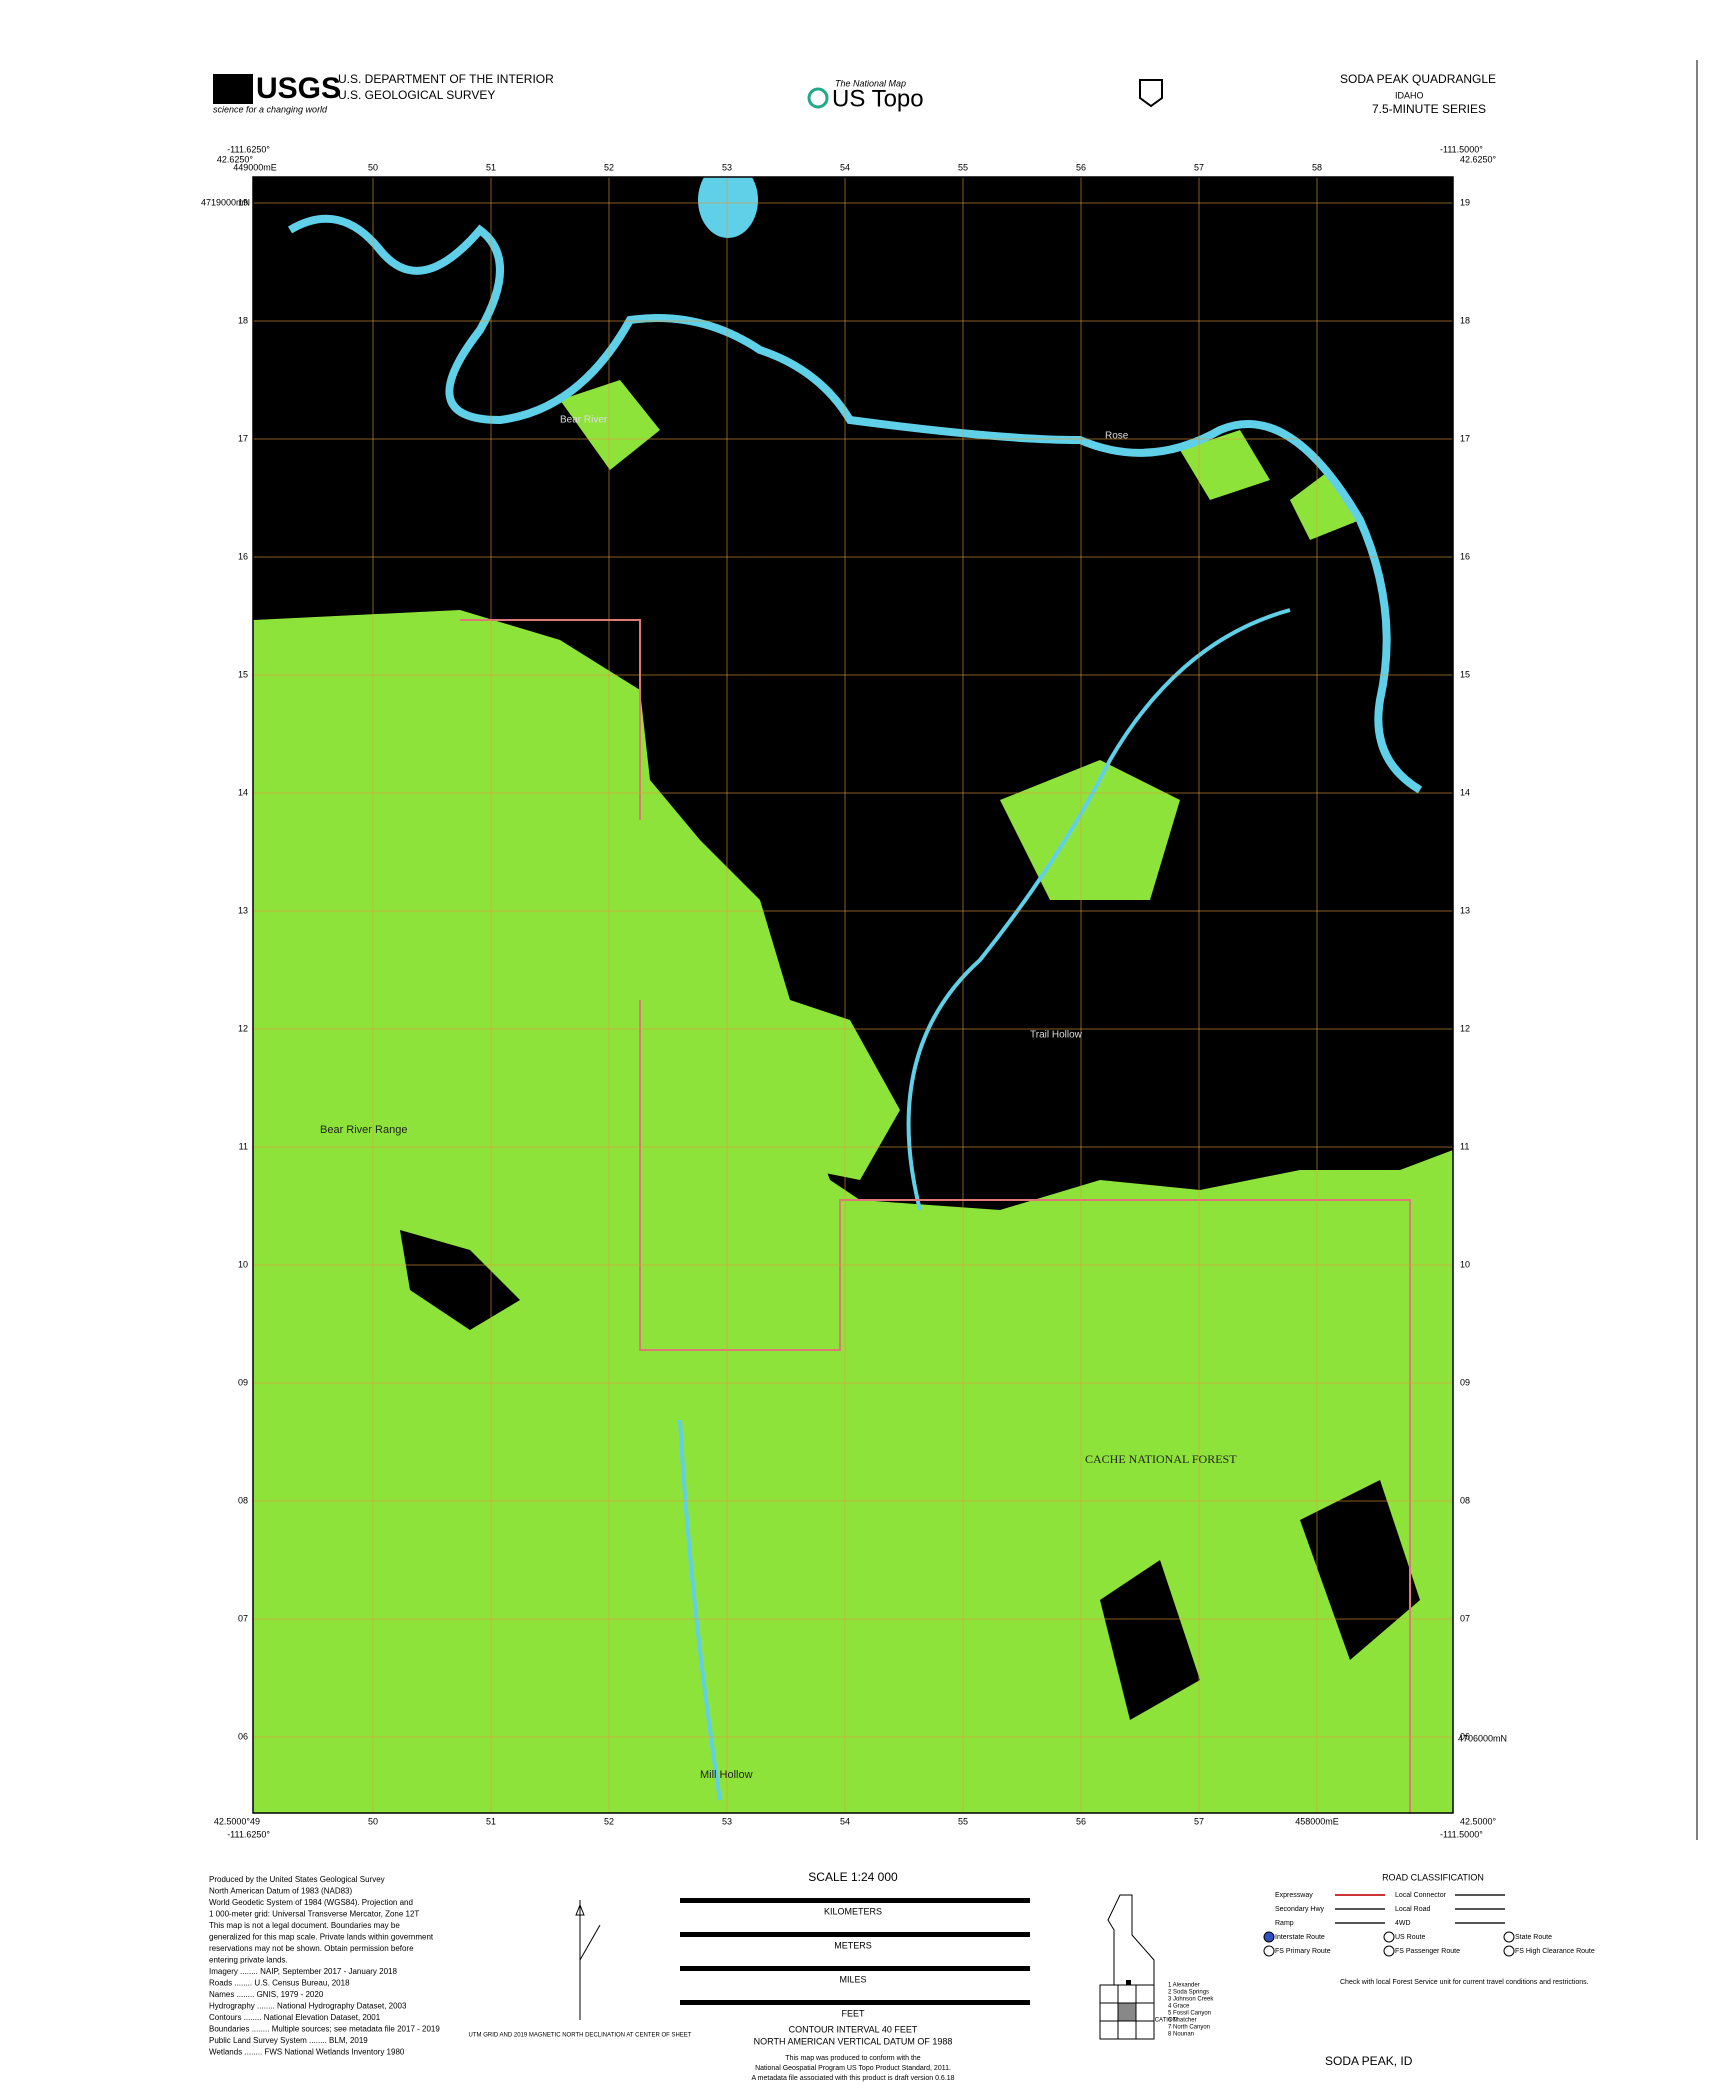 The height and width of the screenshot is (2088, 1728). Describe the element at coordinates (1465, 674) in the screenshot. I see `grid-label: 15` at that location.